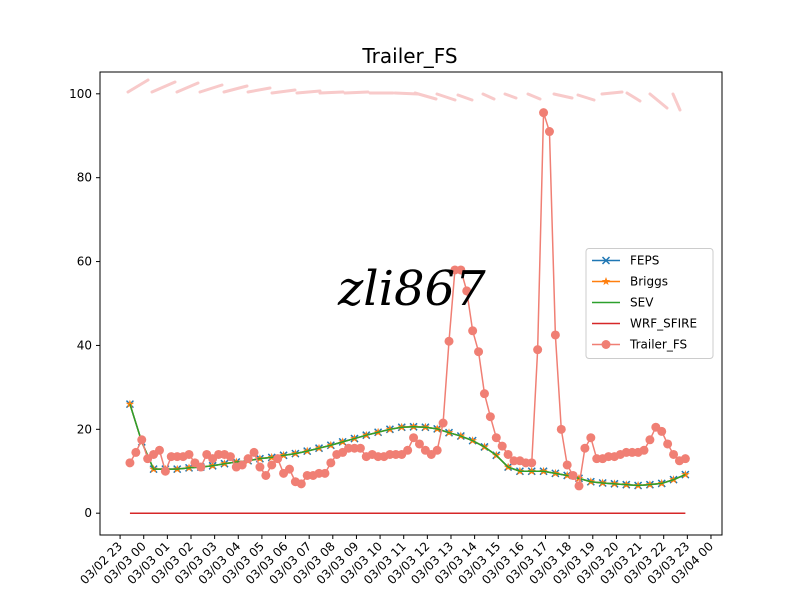 Image resolution: width=800 pixels, height=600 pixels. Describe the element at coordinates (84, 262) in the screenshot. I see `y-tick-label: 60` at that location.